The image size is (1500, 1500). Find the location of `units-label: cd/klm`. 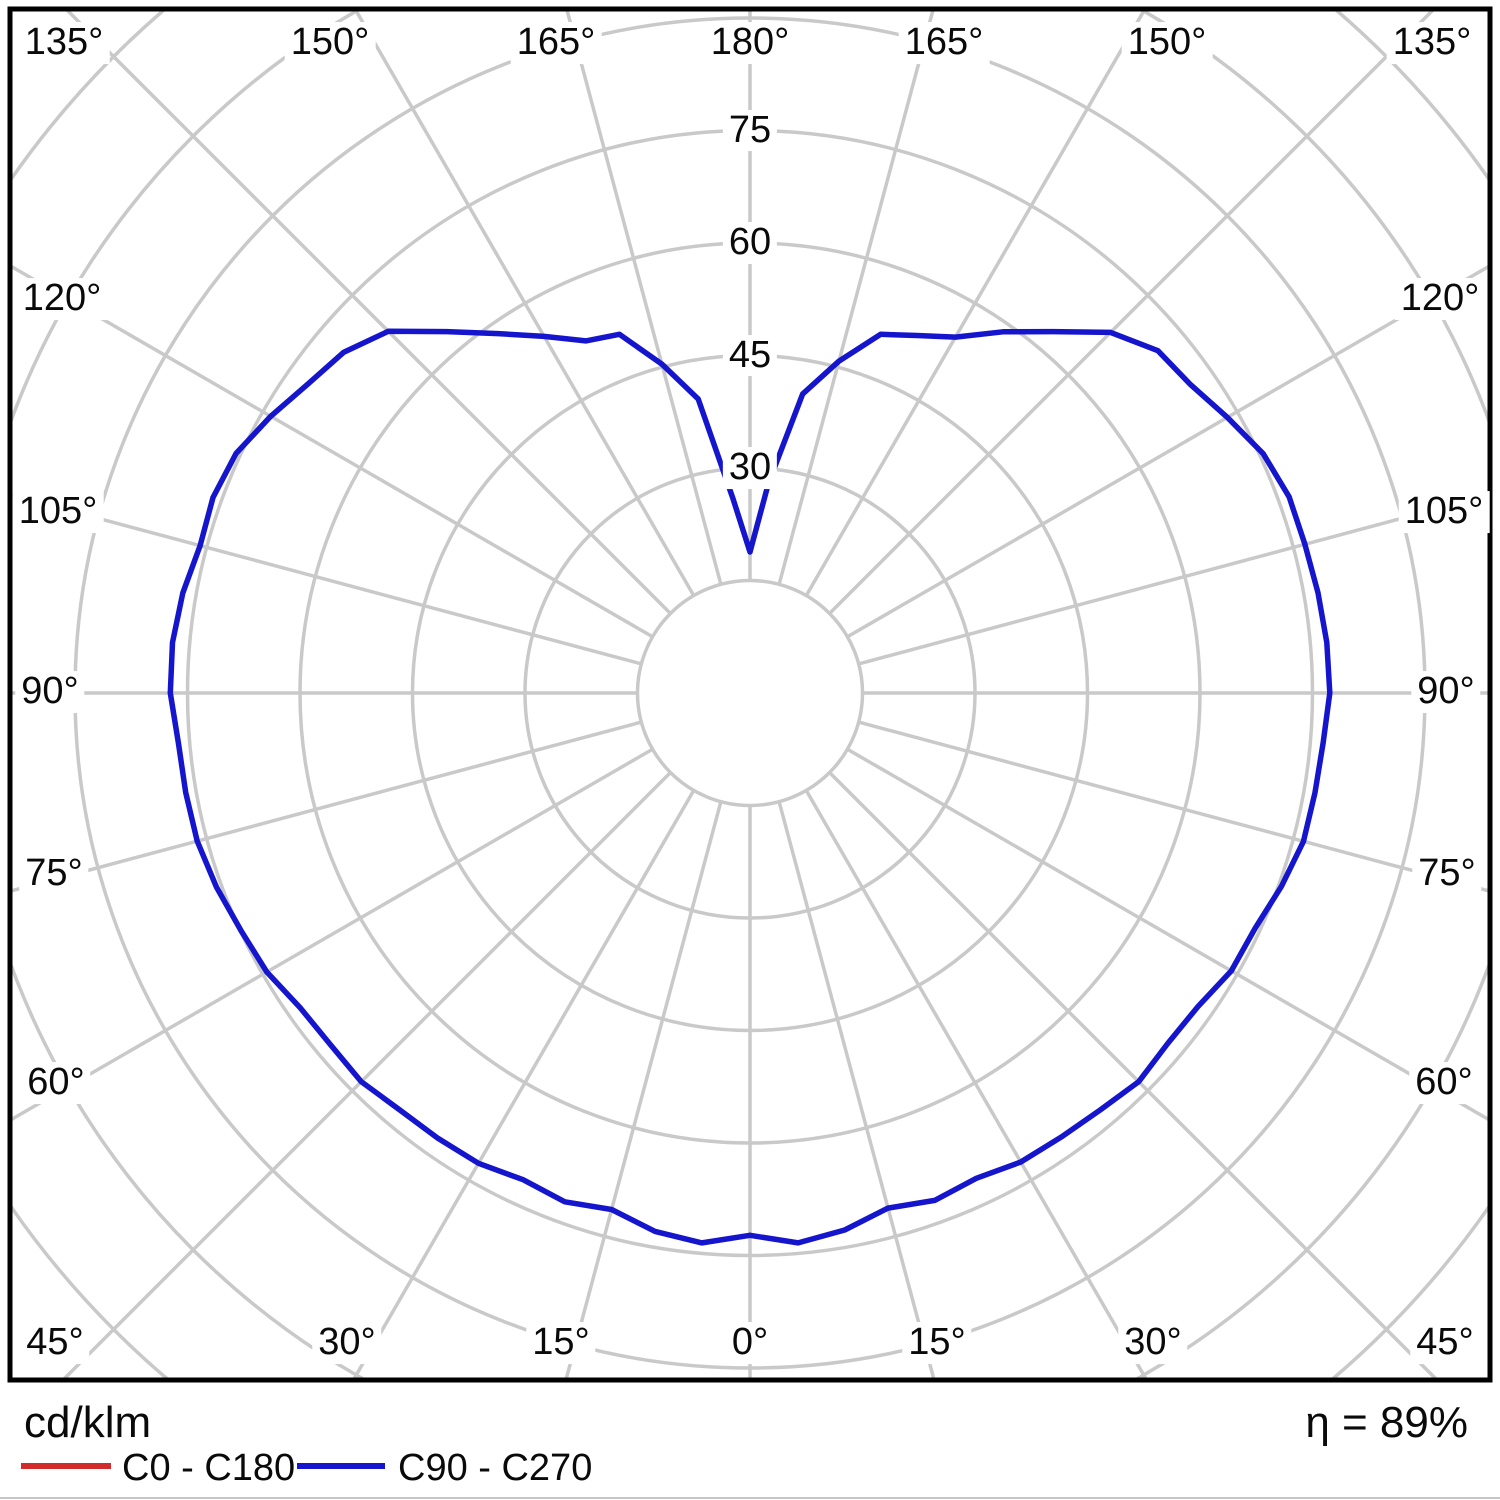

units-label: cd/klm is located at coordinates (88, 1422).